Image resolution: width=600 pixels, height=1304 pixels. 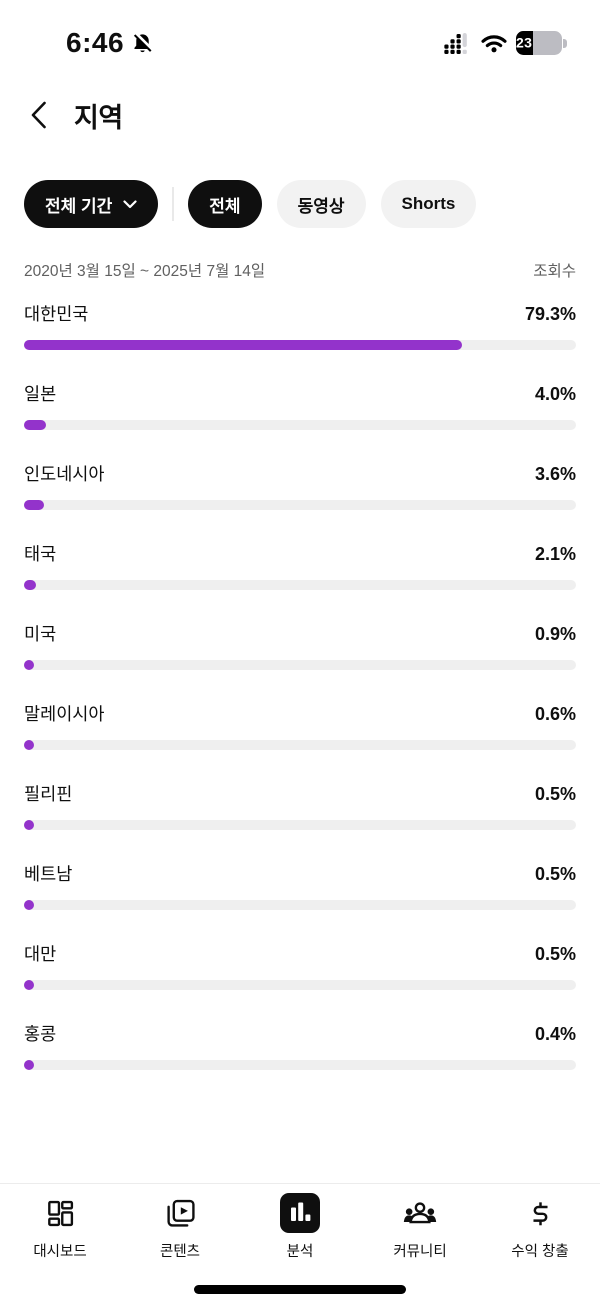 I want to click on content-icon, so click(x=180, y=1213).